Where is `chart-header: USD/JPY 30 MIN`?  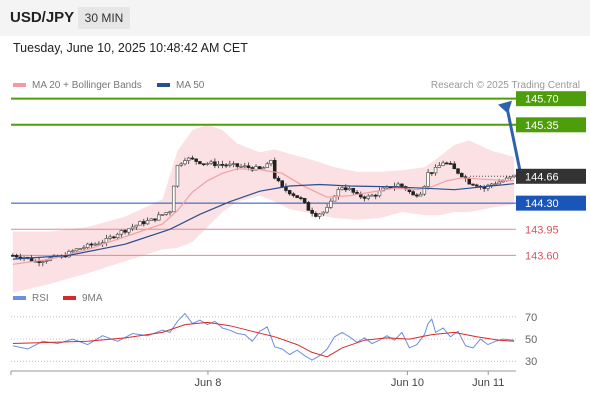 chart-header: USD/JPY 30 MIN is located at coordinates (295, 18).